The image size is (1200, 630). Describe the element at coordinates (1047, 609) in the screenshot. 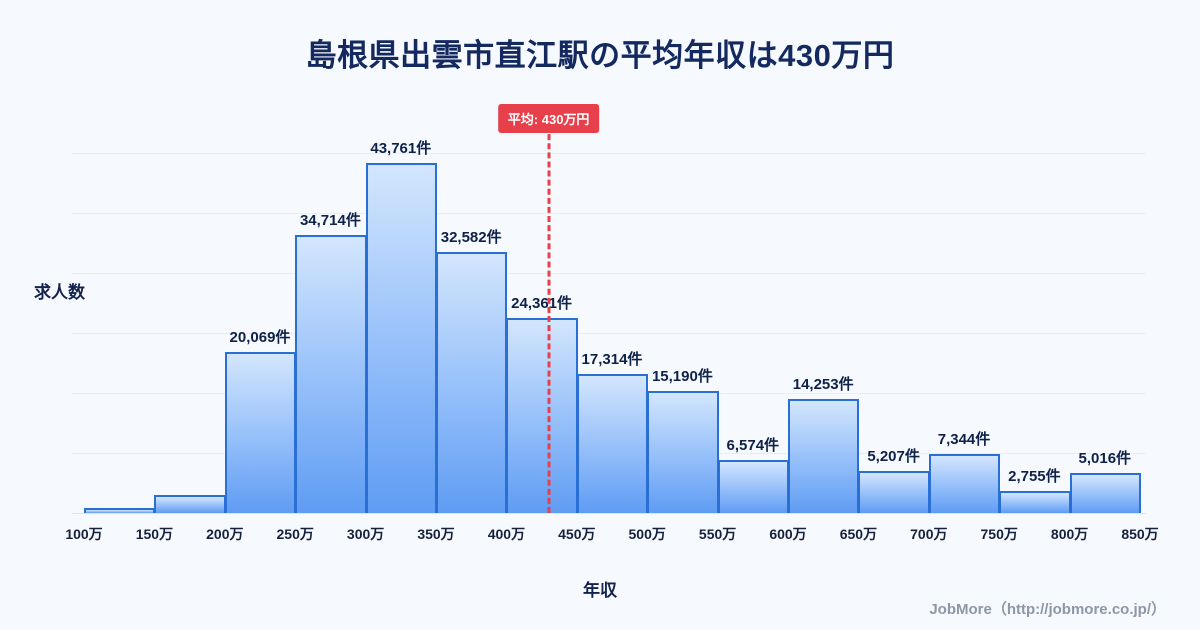

I see `footer-credit: JobMore（http://jobmore.co.jp/）` at that location.